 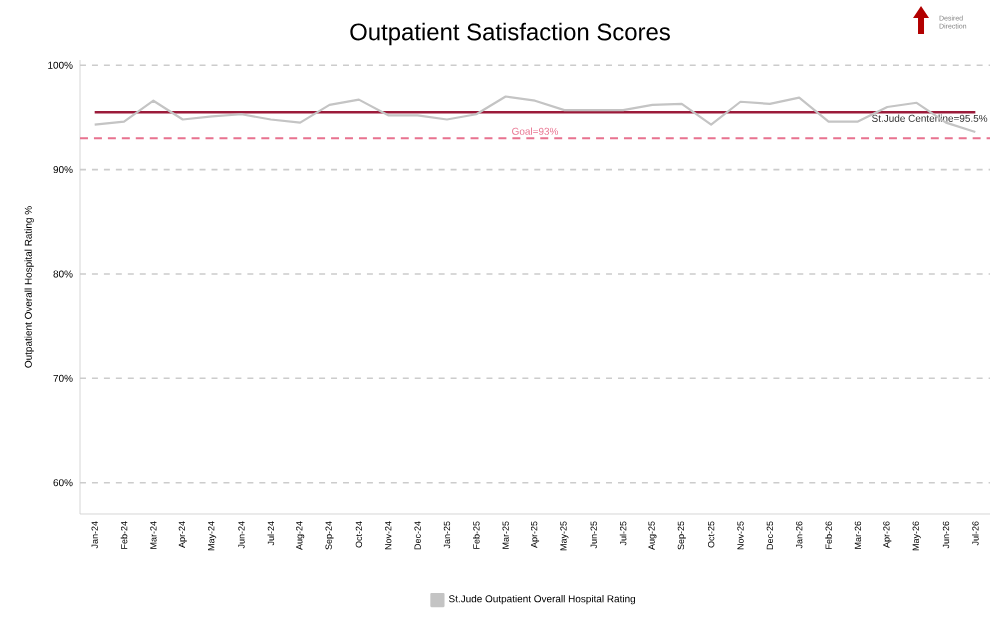 What do you see at coordinates (510, 34) in the screenshot?
I see `chart-title: Outpatient Satisfaction Scores` at bounding box center [510, 34].